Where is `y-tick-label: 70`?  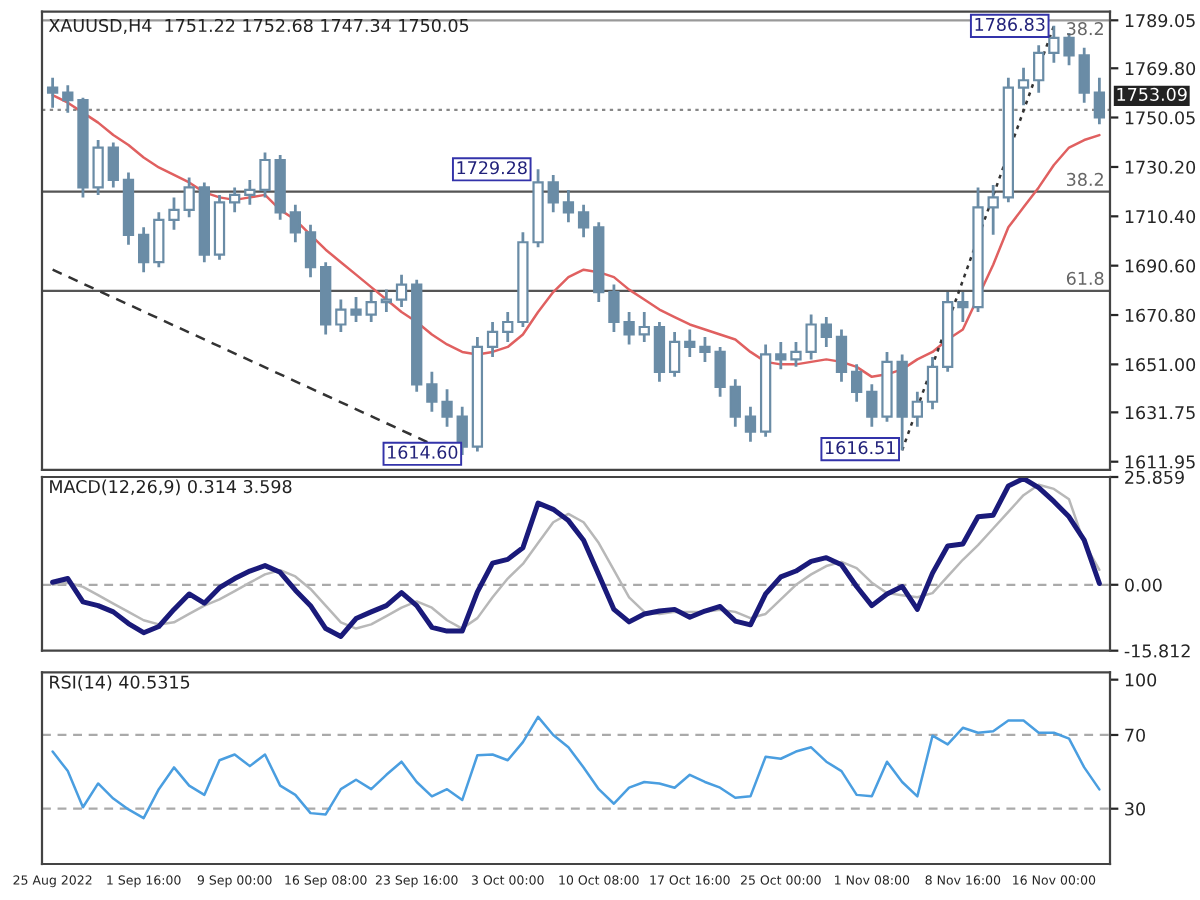
y-tick-label: 70 is located at coordinates (1135, 735).